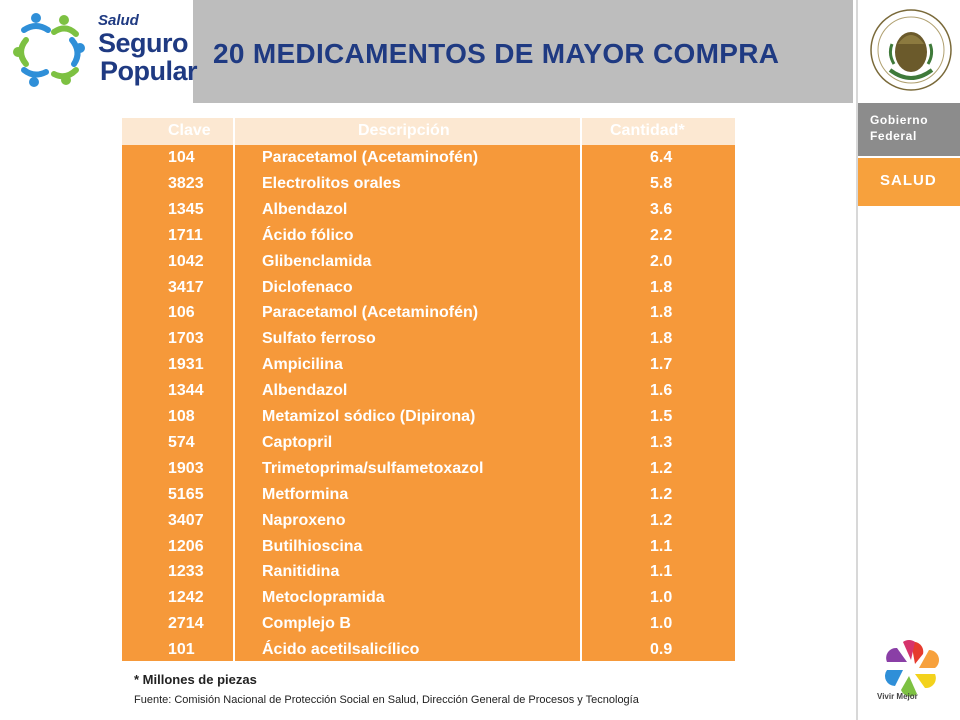 This screenshot has width=960, height=720. Describe the element at coordinates (186, 468) in the screenshot. I see `clave-cell: 1903` at that location.